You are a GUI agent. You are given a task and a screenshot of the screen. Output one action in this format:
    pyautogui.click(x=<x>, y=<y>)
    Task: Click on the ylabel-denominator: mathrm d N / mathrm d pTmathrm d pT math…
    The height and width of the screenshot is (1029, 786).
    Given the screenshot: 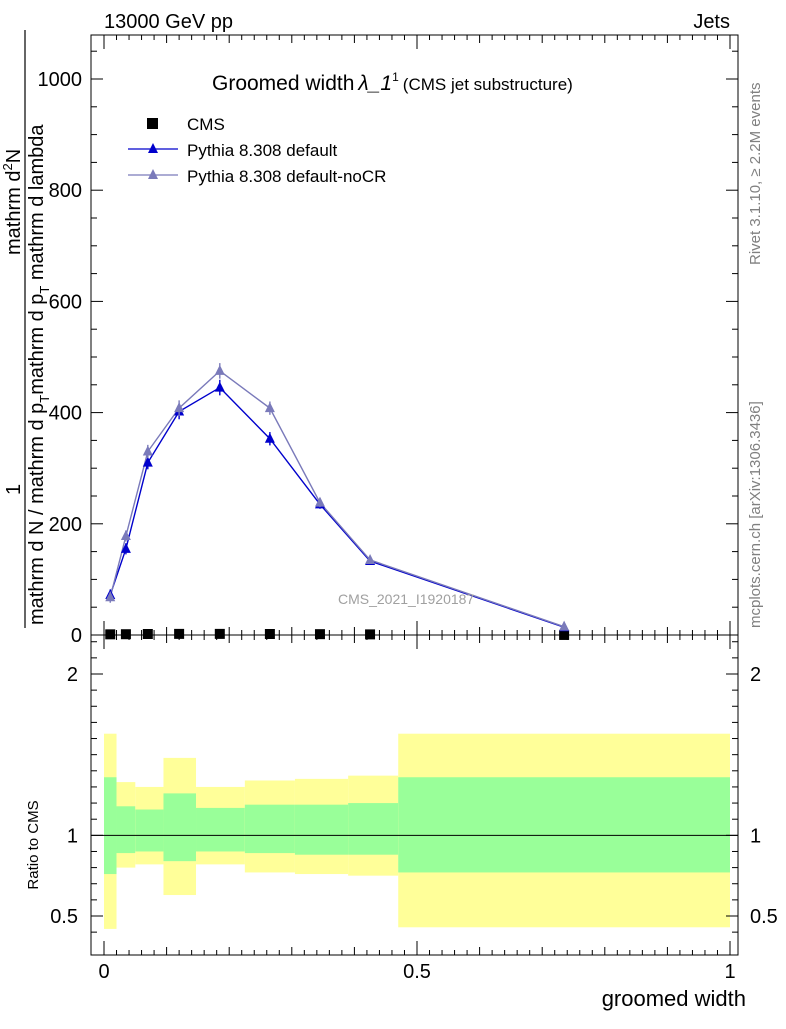 What is the action you would take?
    pyautogui.click(x=39, y=374)
    